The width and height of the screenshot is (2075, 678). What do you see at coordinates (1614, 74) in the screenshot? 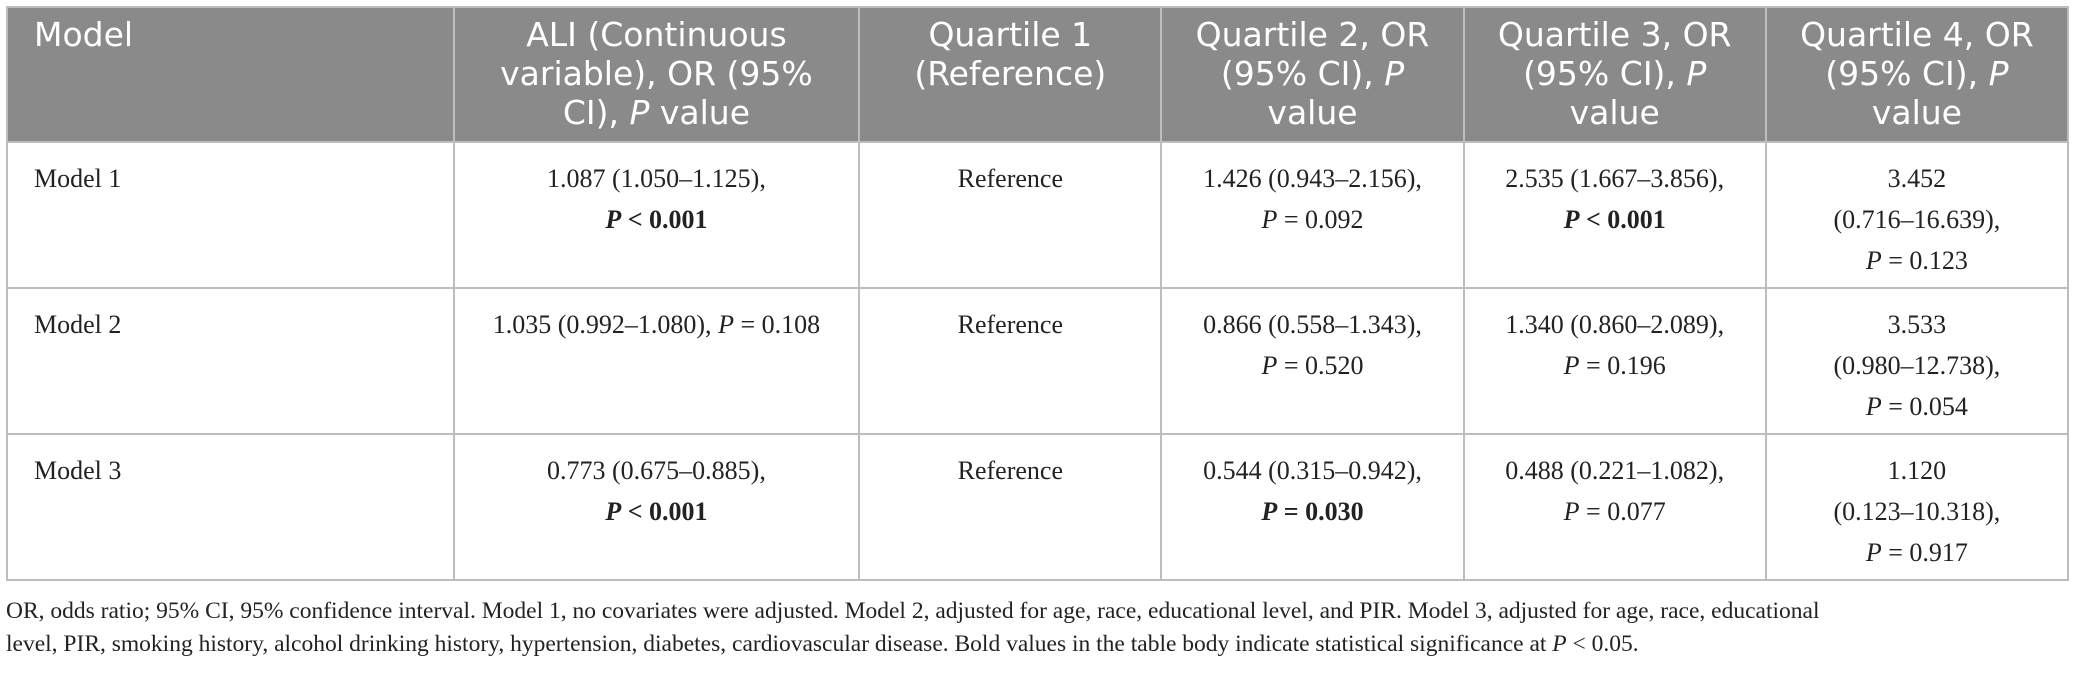
I see `header-quartile-3: Quartile 3, OR (95% CI), P value` at bounding box center [1614, 74].